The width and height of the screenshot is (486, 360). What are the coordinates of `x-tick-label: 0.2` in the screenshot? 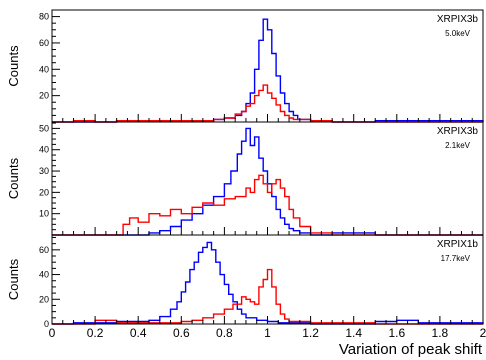 It's located at (95, 333).